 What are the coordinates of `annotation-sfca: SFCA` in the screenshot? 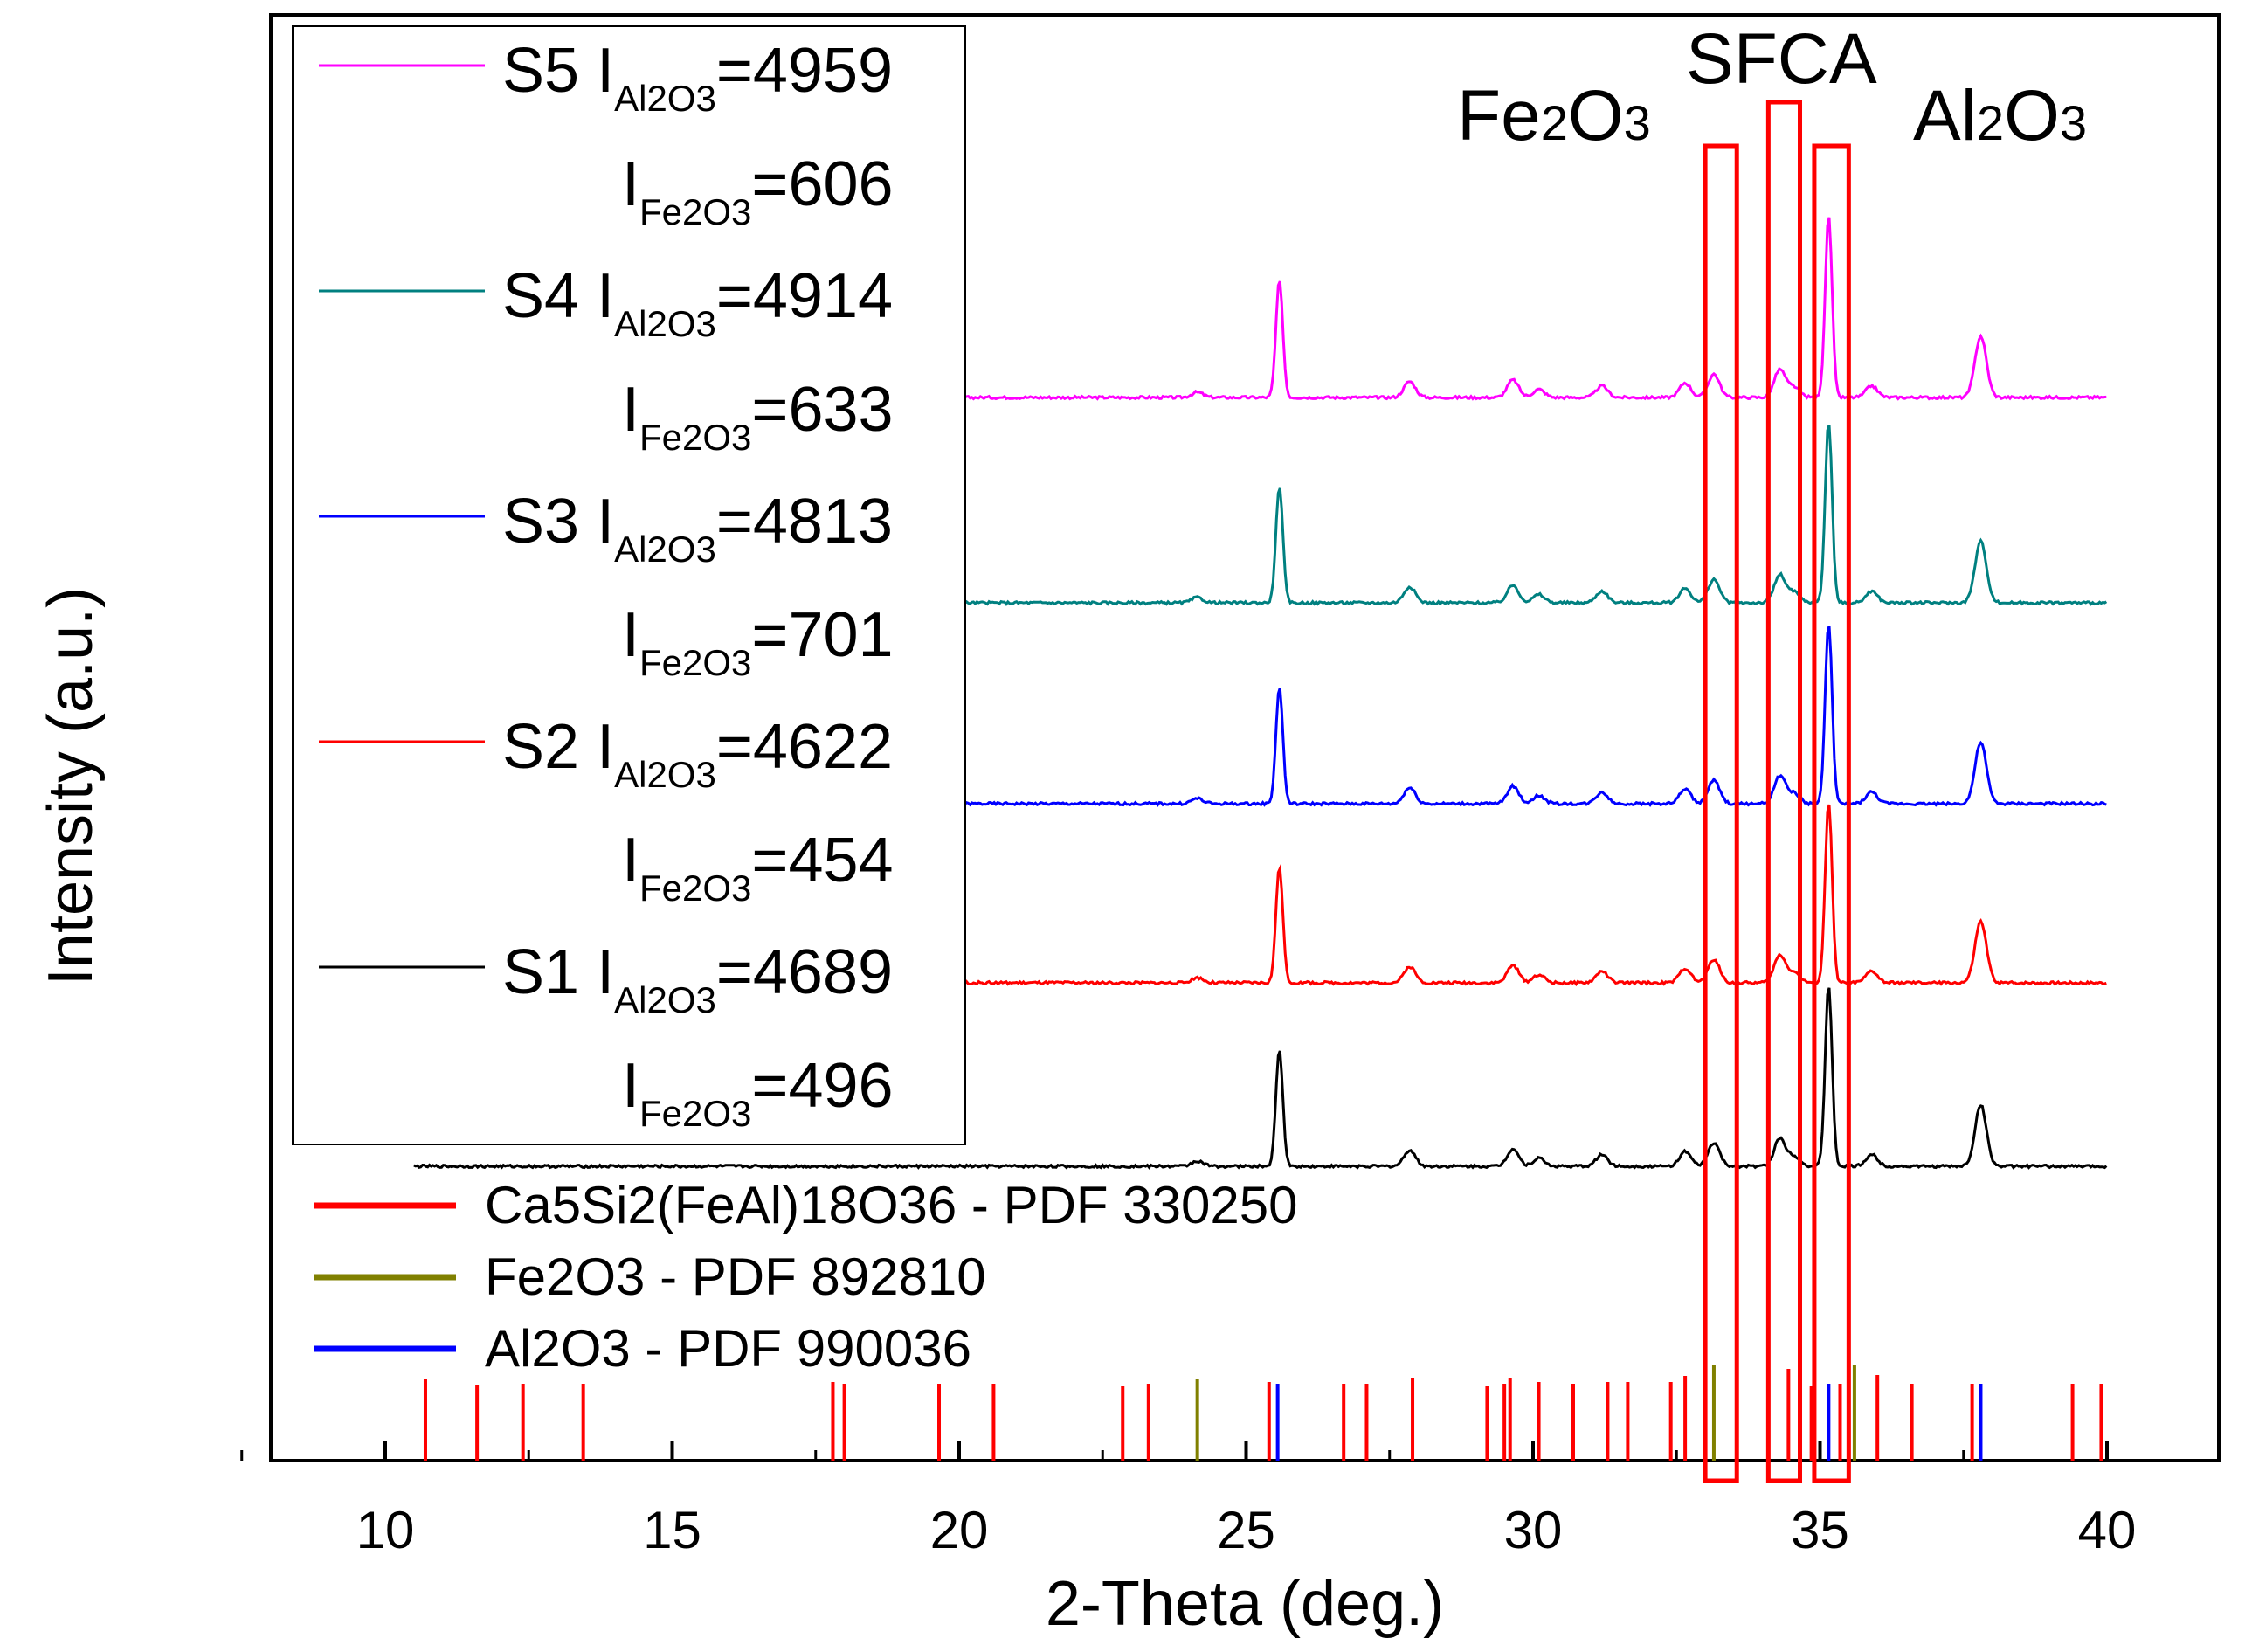 It's located at (1782, 59).